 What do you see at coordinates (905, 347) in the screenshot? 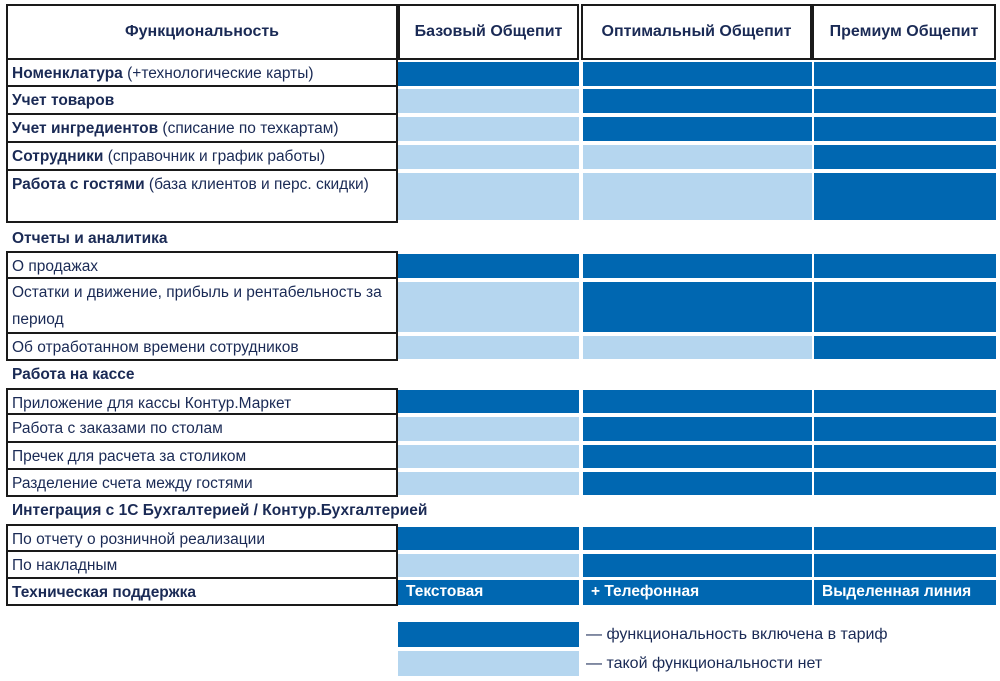
I see `cell-r8-premium-included` at bounding box center [905, 347].